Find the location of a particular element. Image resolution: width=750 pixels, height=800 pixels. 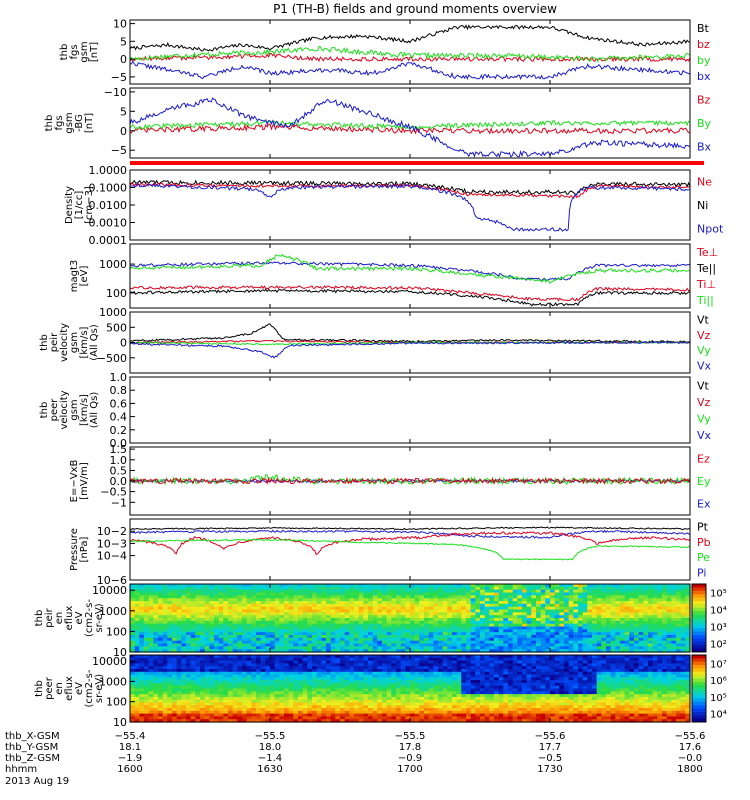

series-line-black is located at coordinates (410, 333).